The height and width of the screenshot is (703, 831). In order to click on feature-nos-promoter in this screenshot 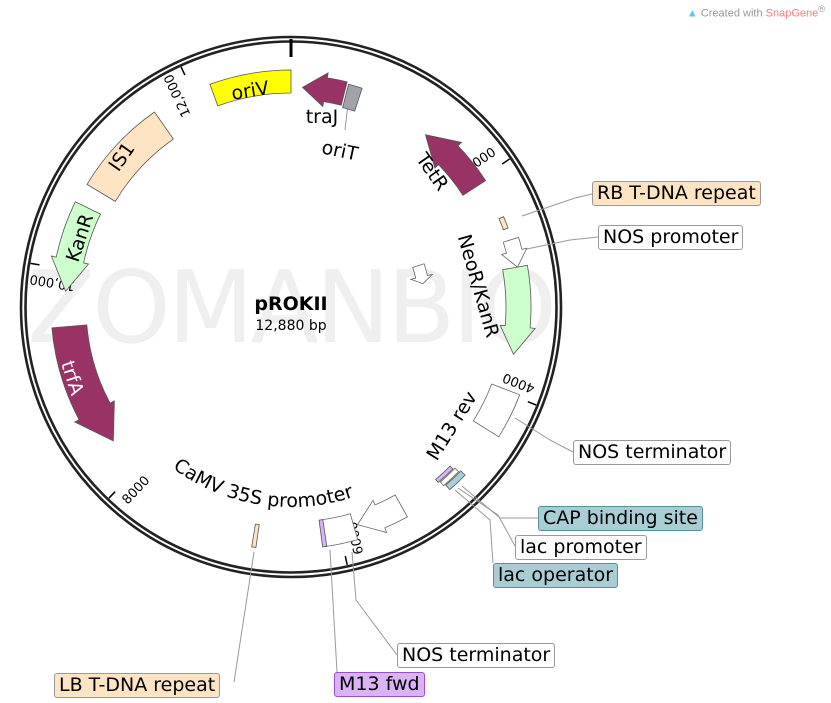, I will do `click(514, 252)`.